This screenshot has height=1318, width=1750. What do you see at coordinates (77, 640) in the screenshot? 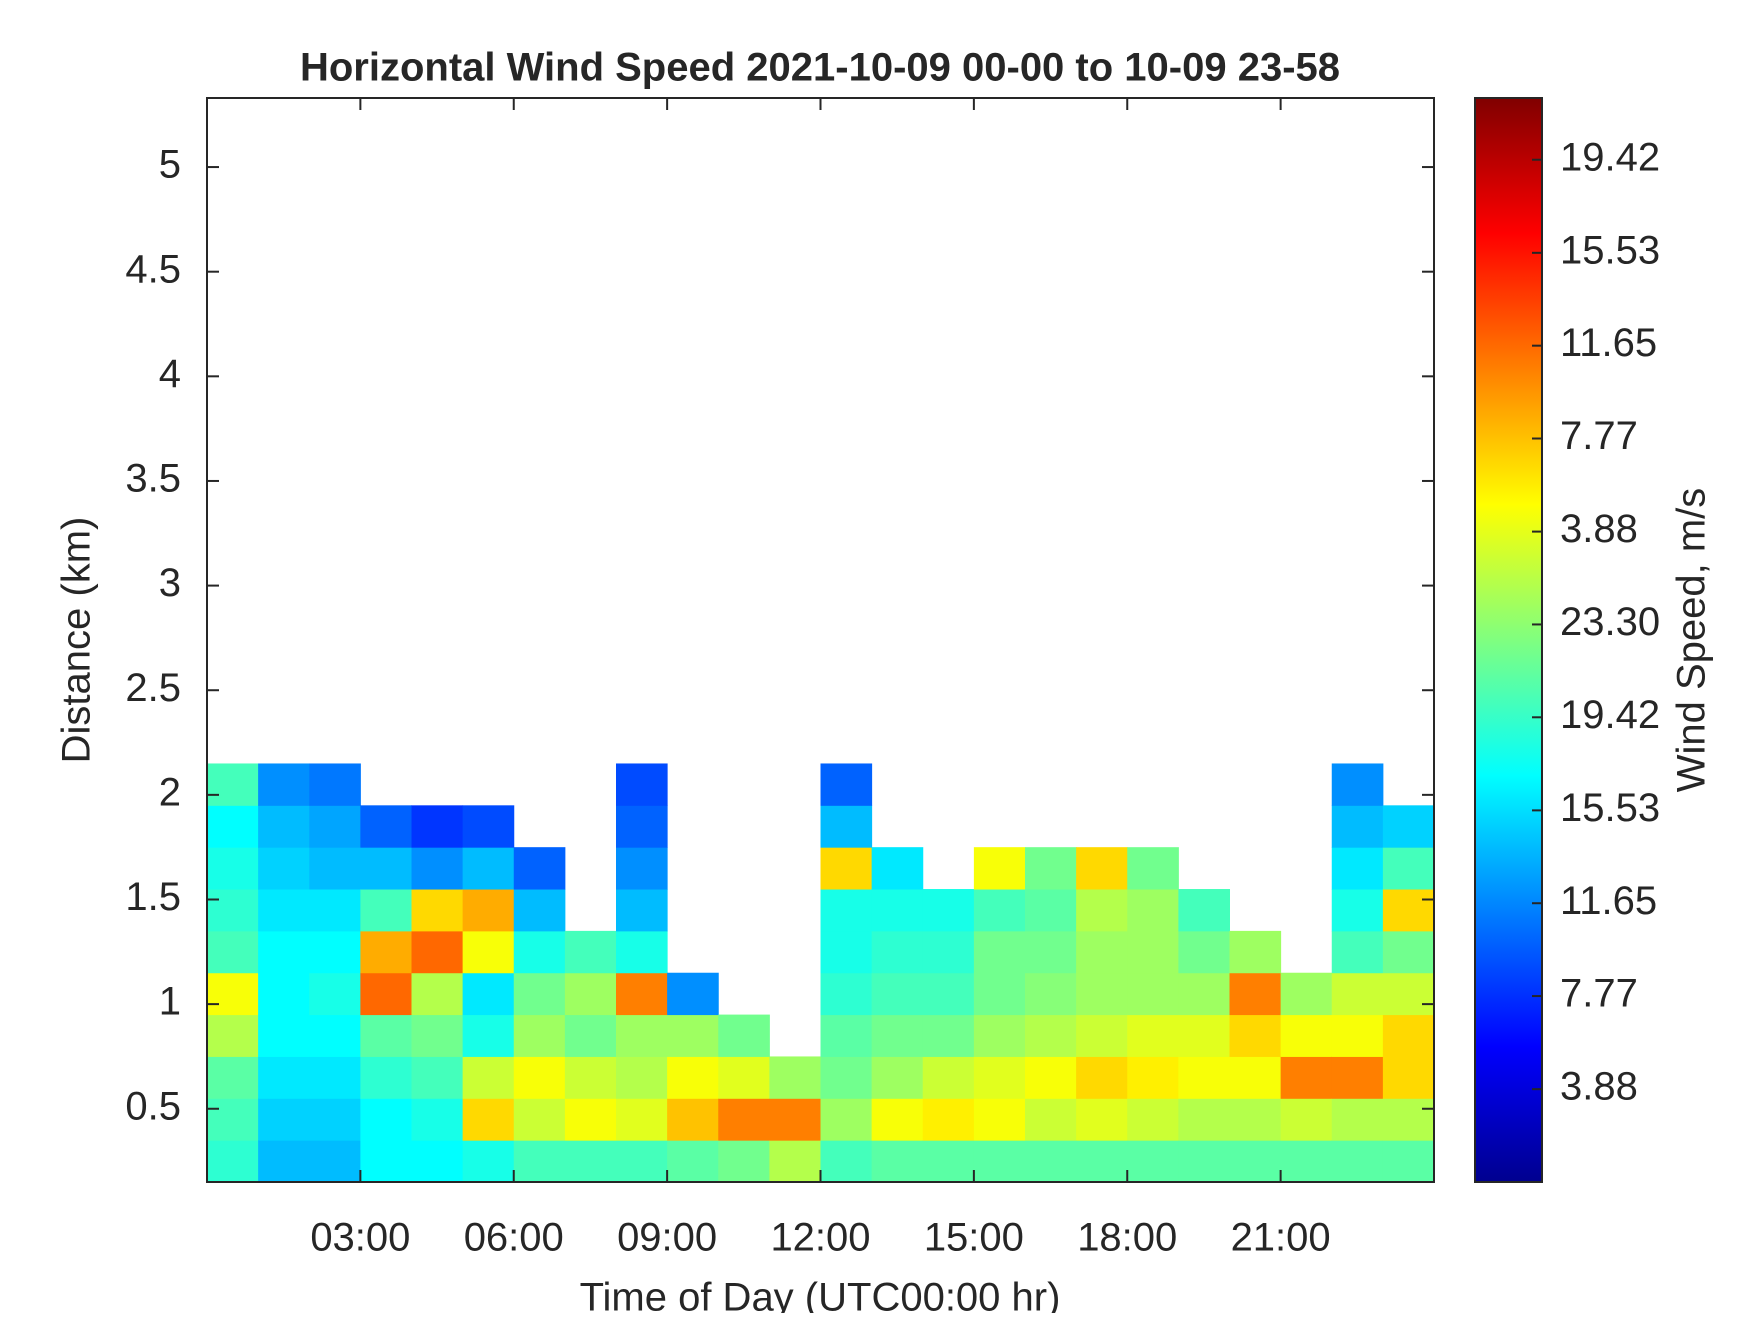
I see `y-axis-label: Distance (km)` at bounding box center [77, 640].